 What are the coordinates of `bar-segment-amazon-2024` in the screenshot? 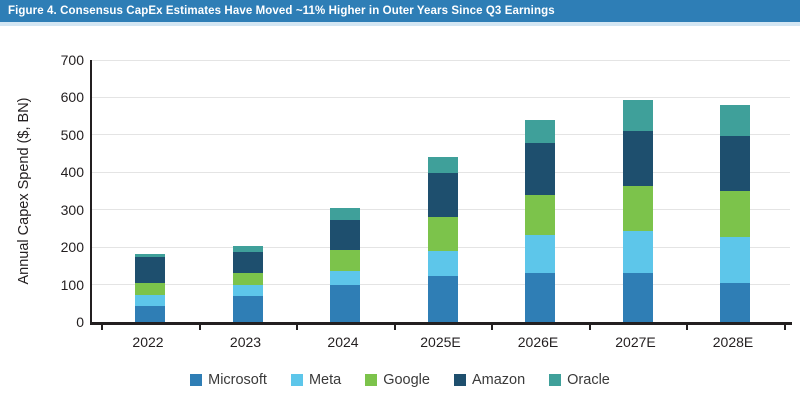 It's located at (345, 235).